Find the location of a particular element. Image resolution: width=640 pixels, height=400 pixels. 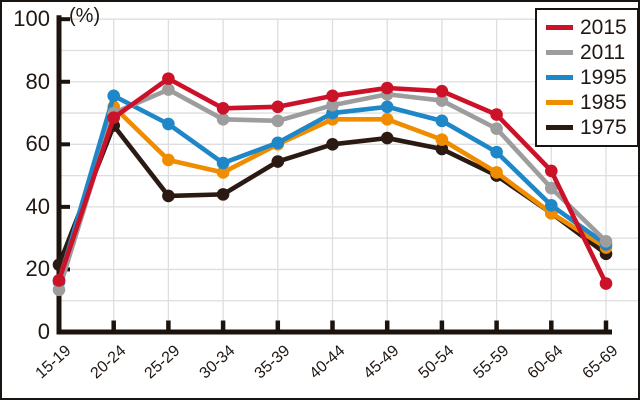

legend-item-2015: 2015 is located at coordinates (589, 27).